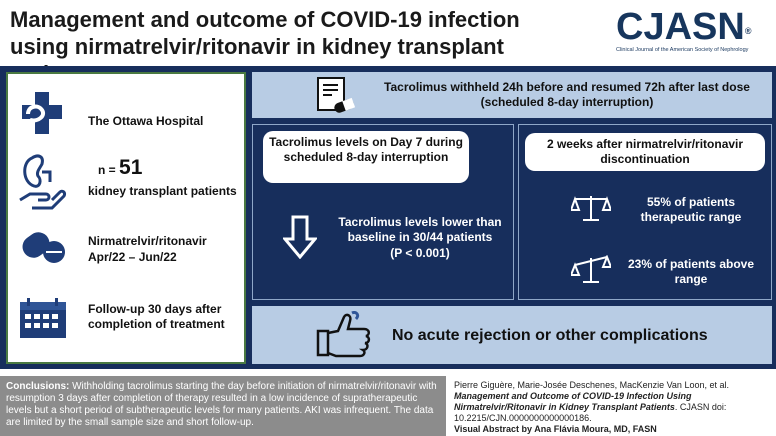 The image size is (776, 436). What do you see at coordinates (38, 386) in the screenshot?
I see `conclusions-label: Conclusions:` at bounding box center [38, 386].